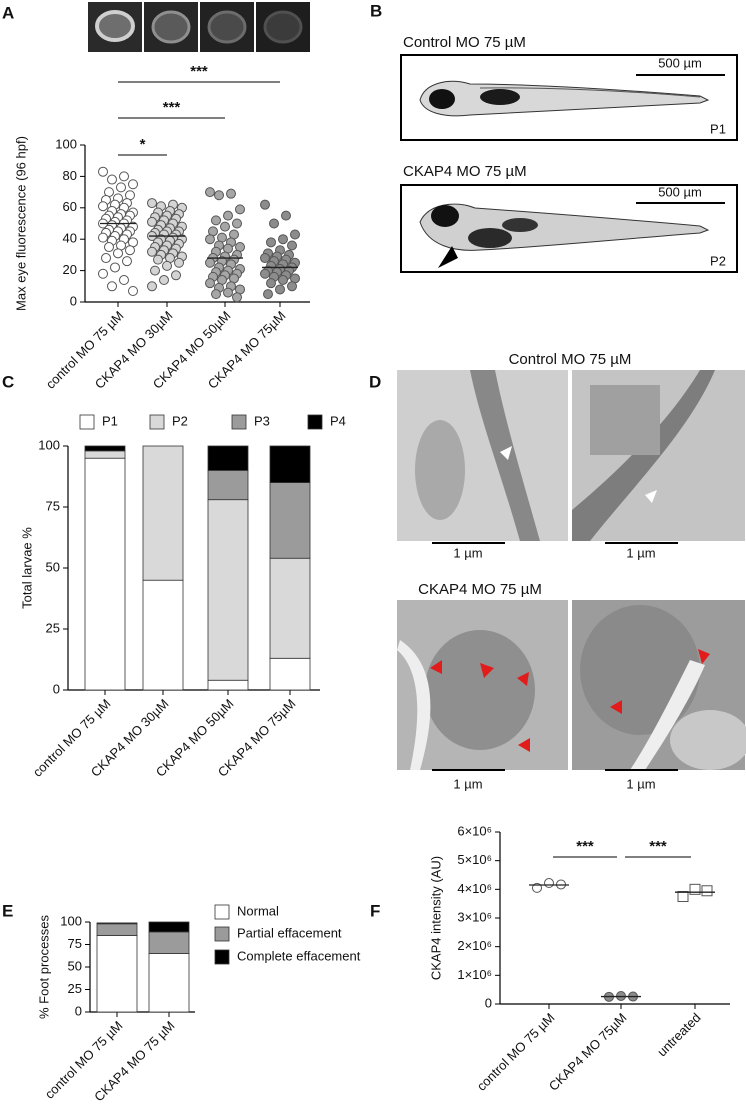 The image size is (746, 1112). I want to click on y-tick-label: 2×10⁶, so click(474, 945).